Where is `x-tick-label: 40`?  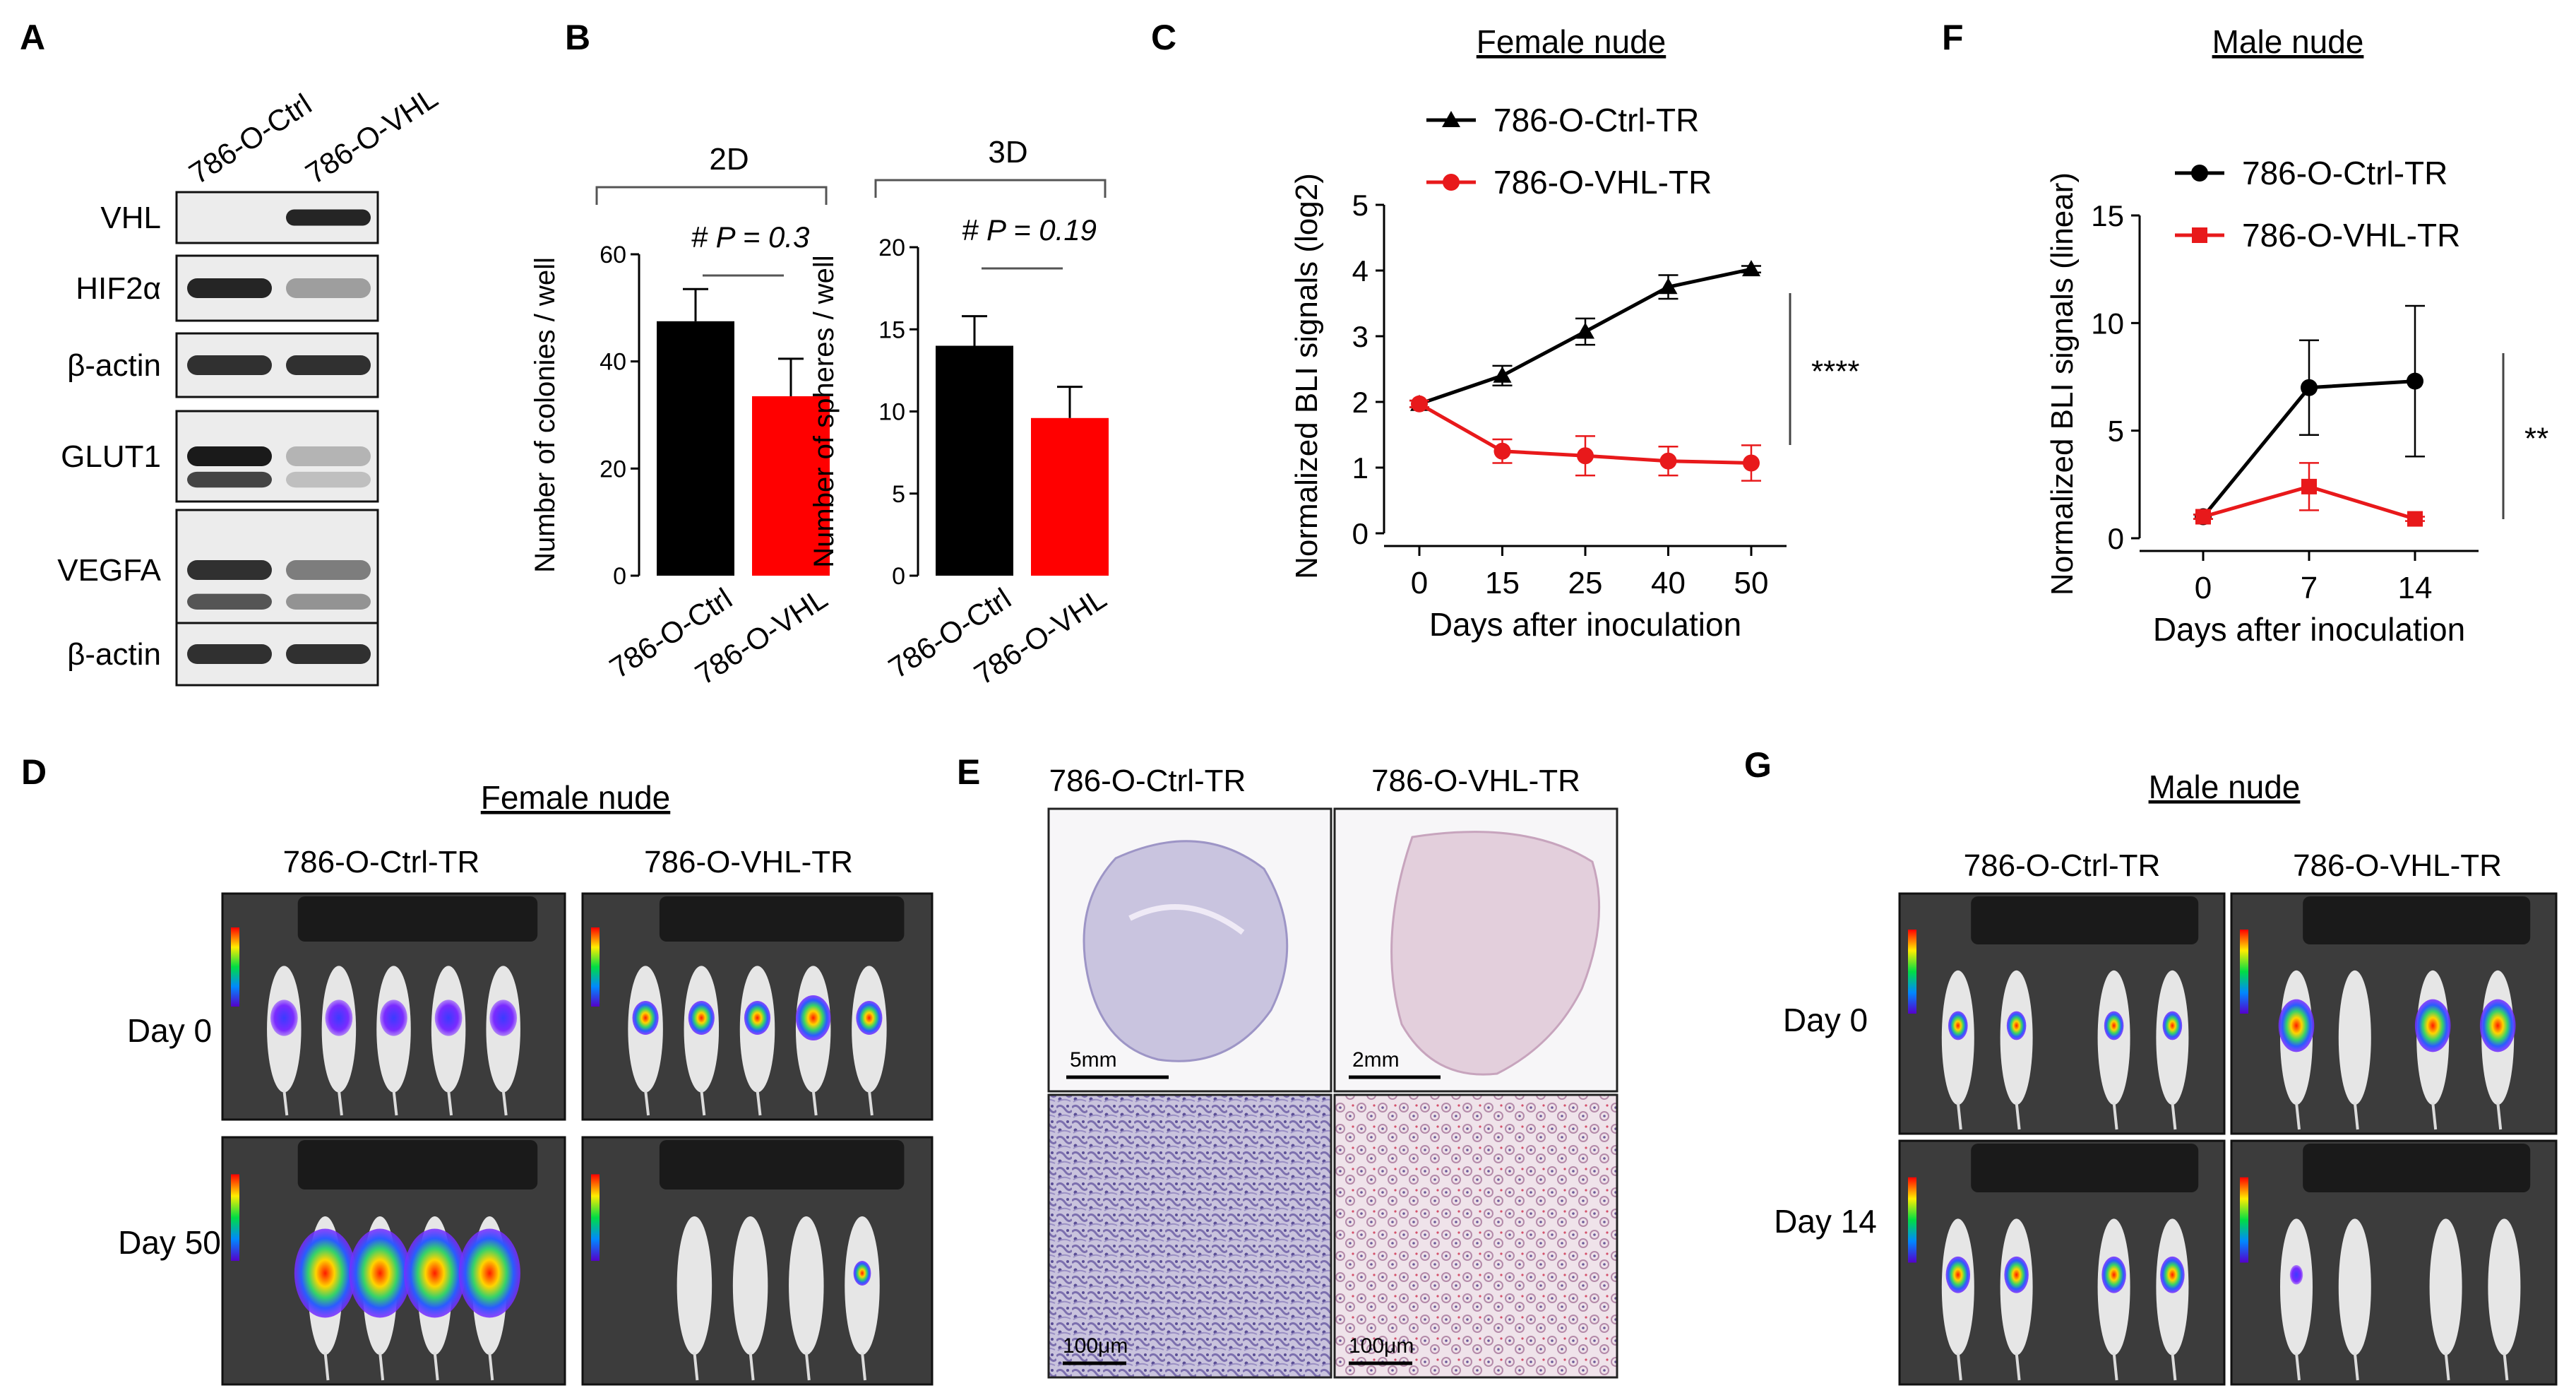
x-tick-label: 40 is located at coordinates (1668, 583).